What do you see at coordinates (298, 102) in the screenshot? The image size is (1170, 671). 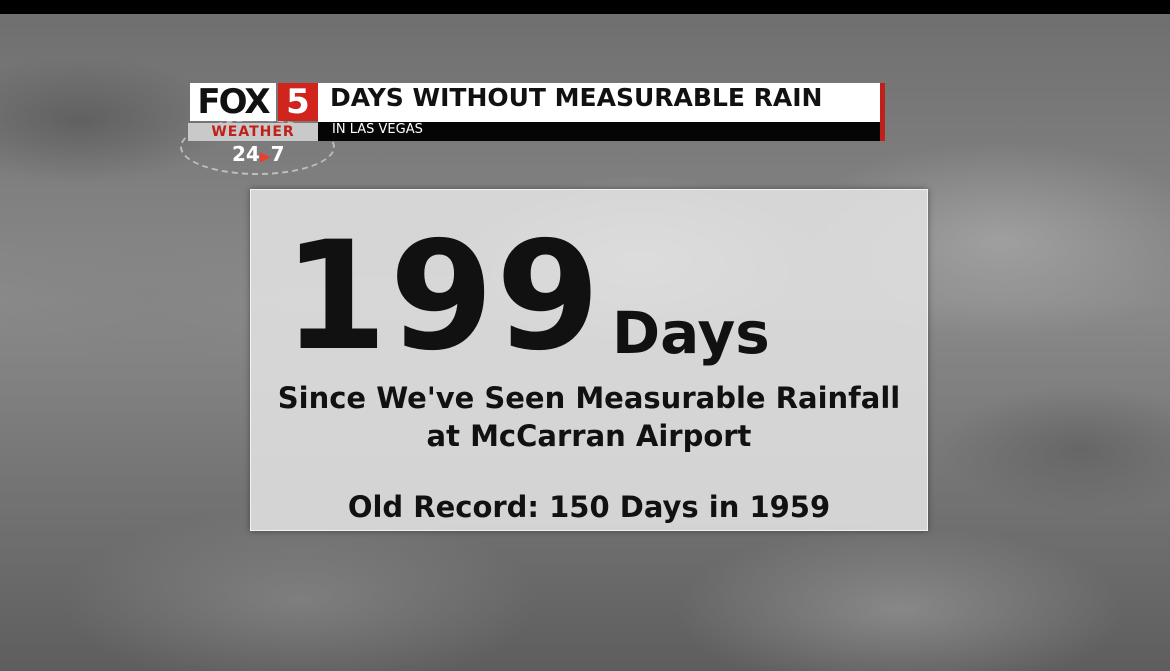 I see `logo-channel: 5` at bounding box center [298, 102].